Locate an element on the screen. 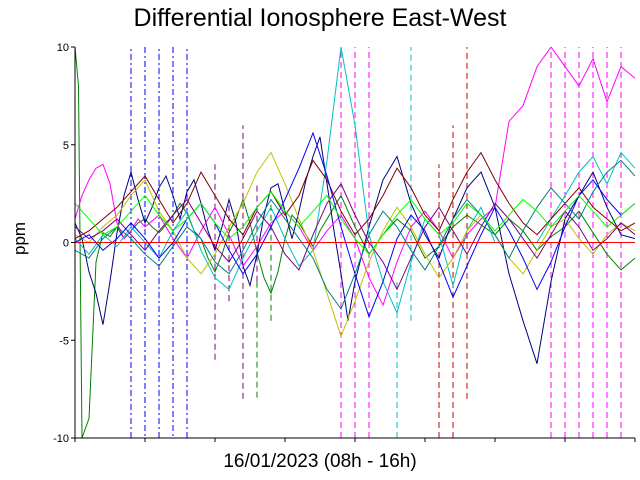 The width and height of the screenshot is (640, 480). y-tick-label: 10 is located at coordinates (63, 48).